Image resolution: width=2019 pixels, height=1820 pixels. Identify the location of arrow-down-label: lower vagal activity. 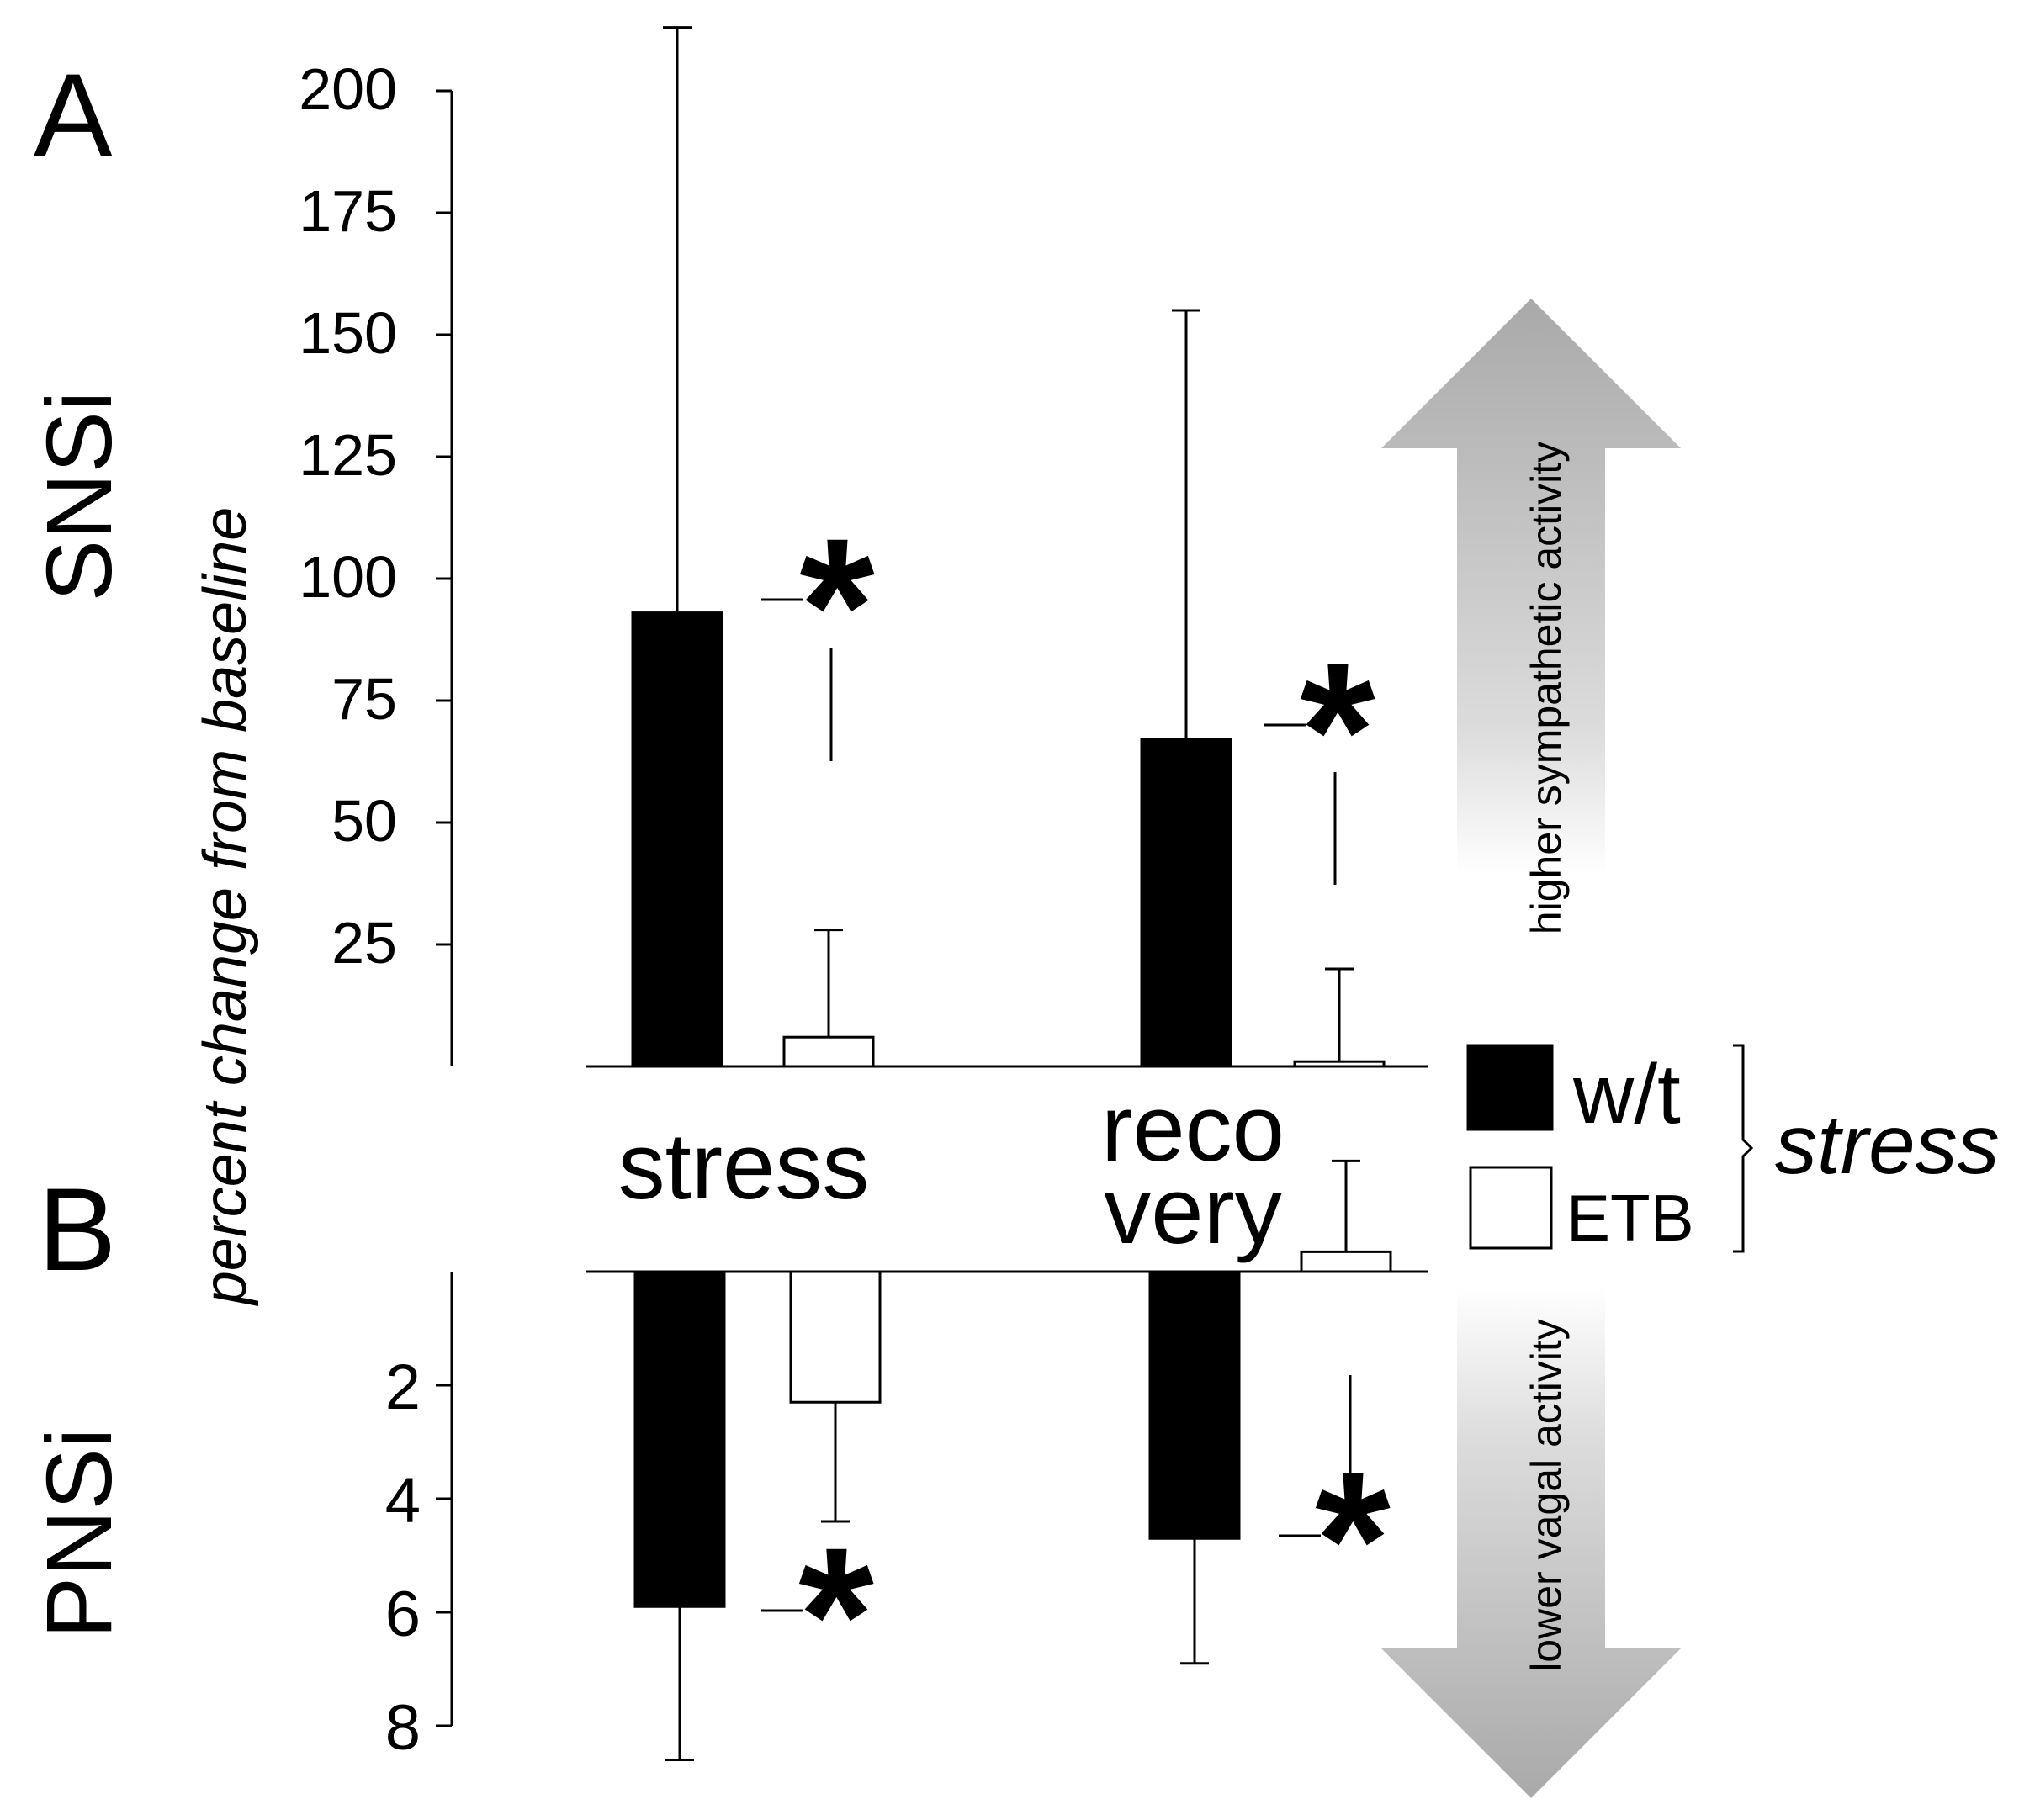
(1546, 1495).